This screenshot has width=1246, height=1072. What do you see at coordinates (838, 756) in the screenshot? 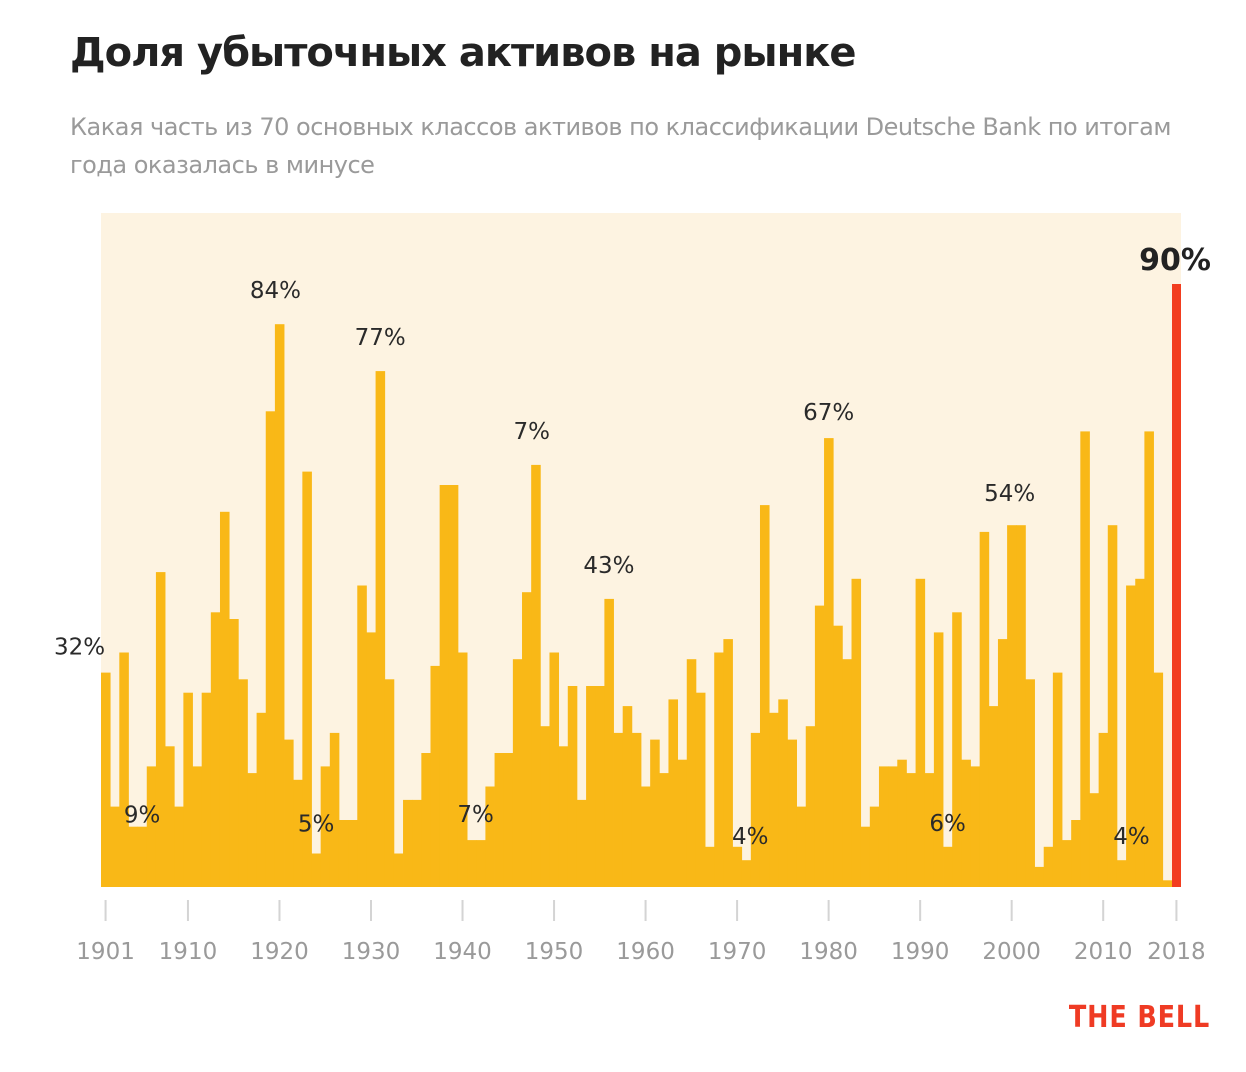
I see `bar-1981` at bounding box center [838, 756].